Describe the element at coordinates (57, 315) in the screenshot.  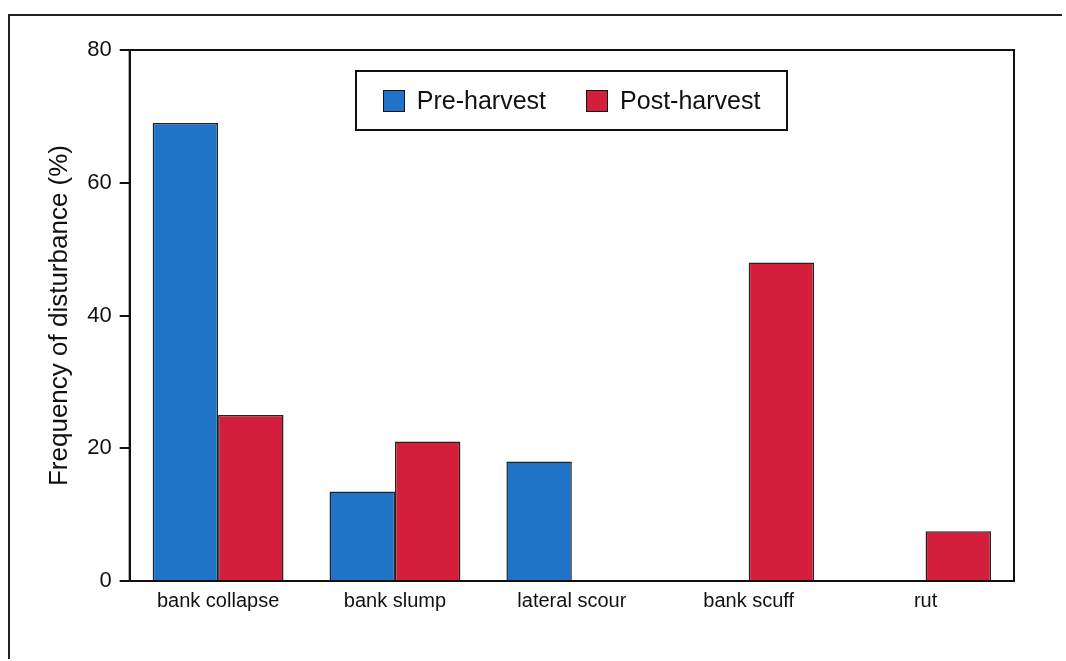
I see `y-axis-title: Frequency of disturbance (%)` at that location.